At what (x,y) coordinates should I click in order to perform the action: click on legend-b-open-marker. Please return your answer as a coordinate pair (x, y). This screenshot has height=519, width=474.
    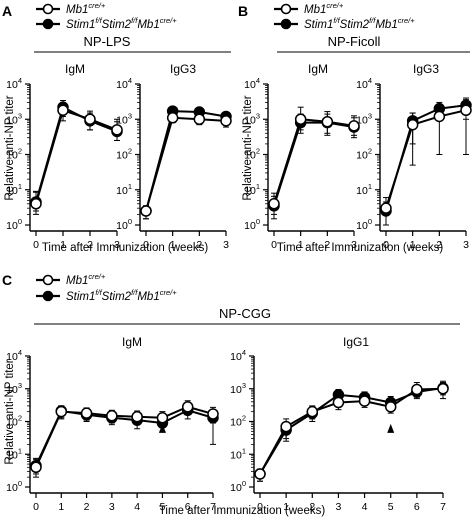
    Looking at the image, I should click on (286, 9).